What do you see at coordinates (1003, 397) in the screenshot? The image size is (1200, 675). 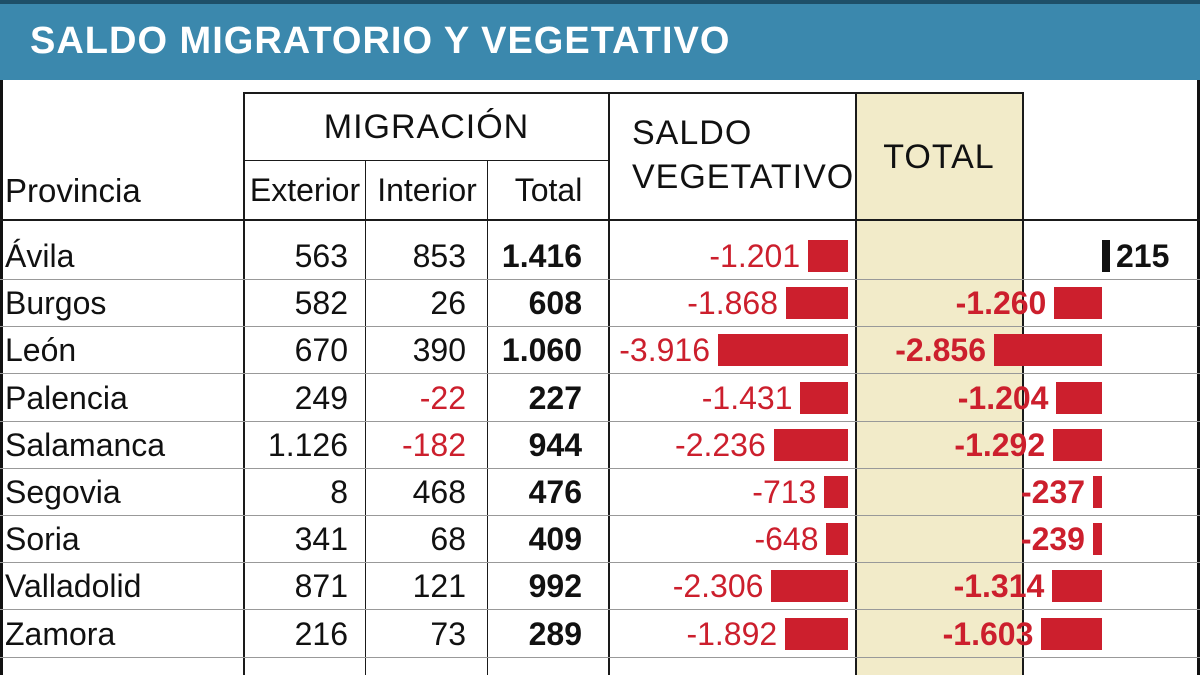 I see `saldo-total-value: -1.204` at bounding box center [1003, 397].